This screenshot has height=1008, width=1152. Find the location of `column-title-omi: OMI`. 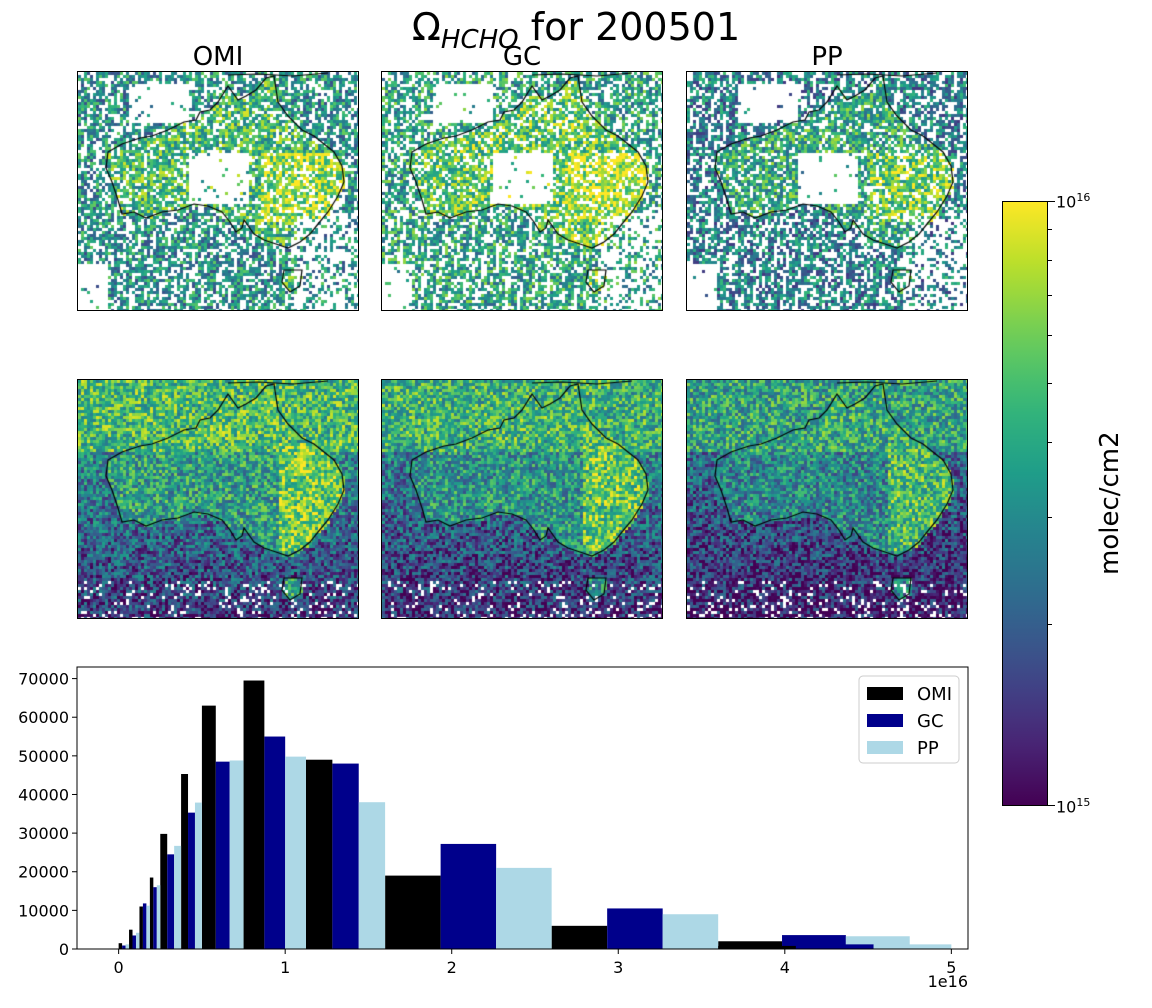

column-title-omi: OMI is located at coordinates (218, 57).